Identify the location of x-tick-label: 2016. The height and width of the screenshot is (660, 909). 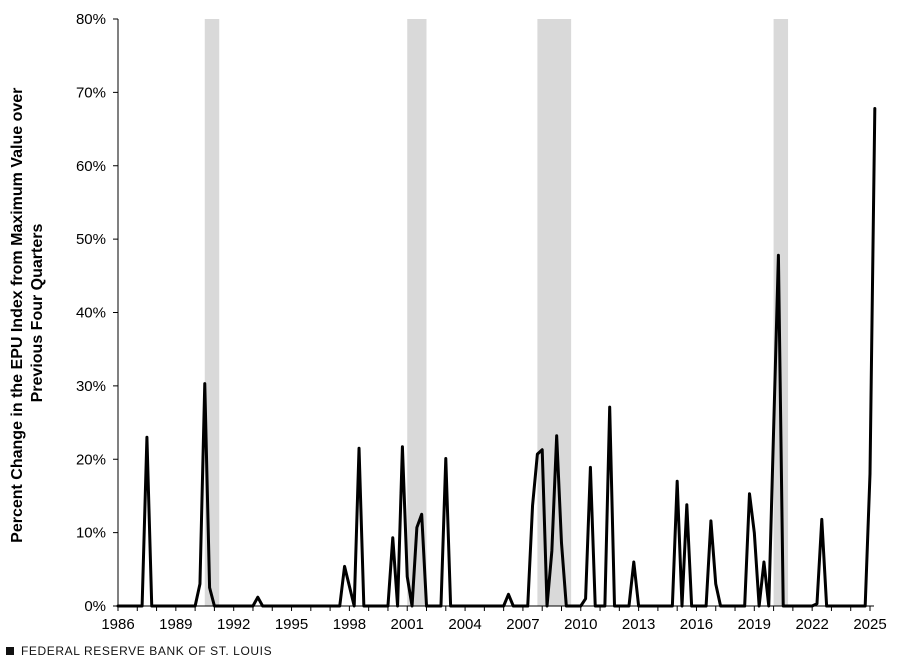
(696, 624).